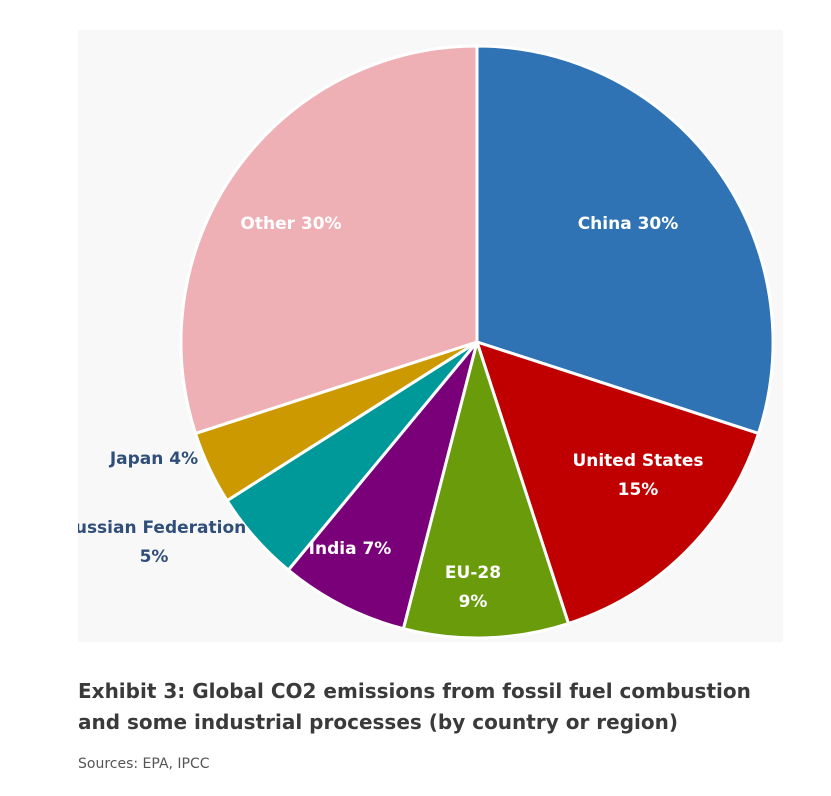 The width and height of the screenshot is (831, 796). I want to click on pie-slice-label-5: Japan 4%, so click(153, 459).